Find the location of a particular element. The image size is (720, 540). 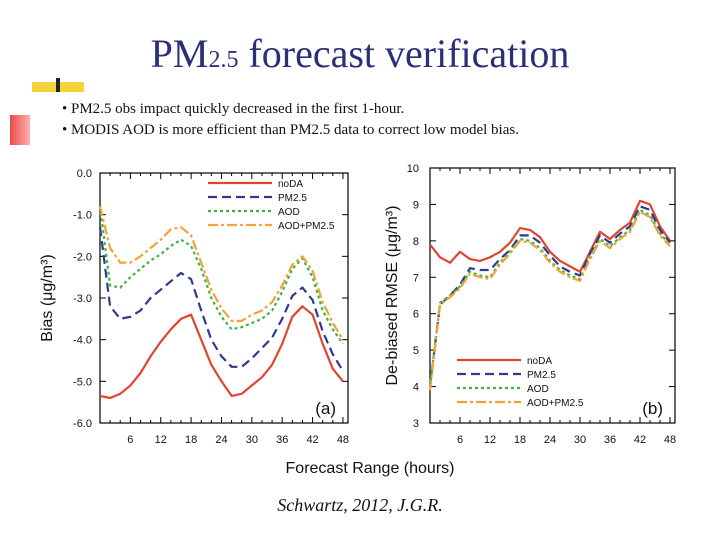

rmse-xtick-label: 24 is located at coordinates (550, 440).